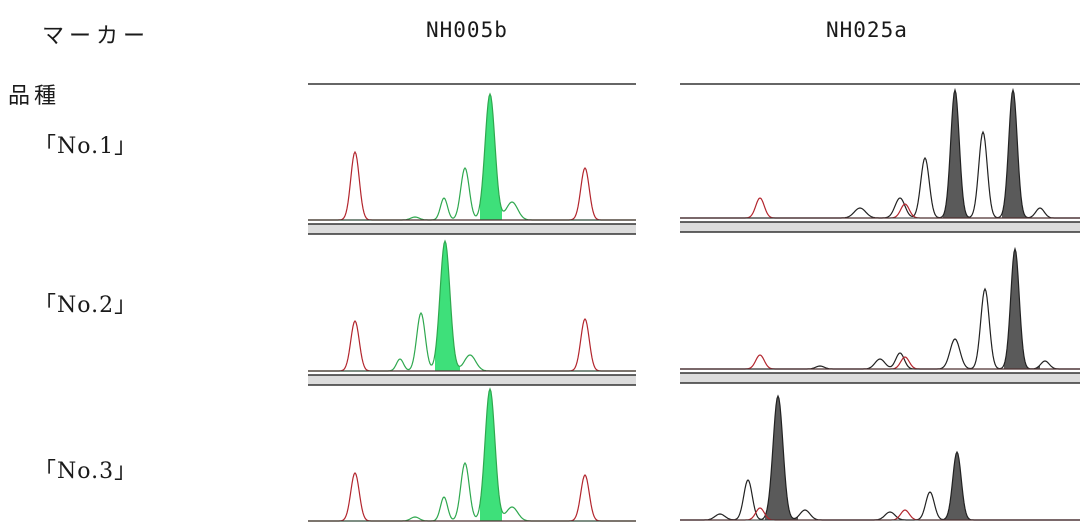  What do you see at coordinates (472, 454) in the screenshot?
I see `nh005b-no3-trace` at bounding box center [472, 454].